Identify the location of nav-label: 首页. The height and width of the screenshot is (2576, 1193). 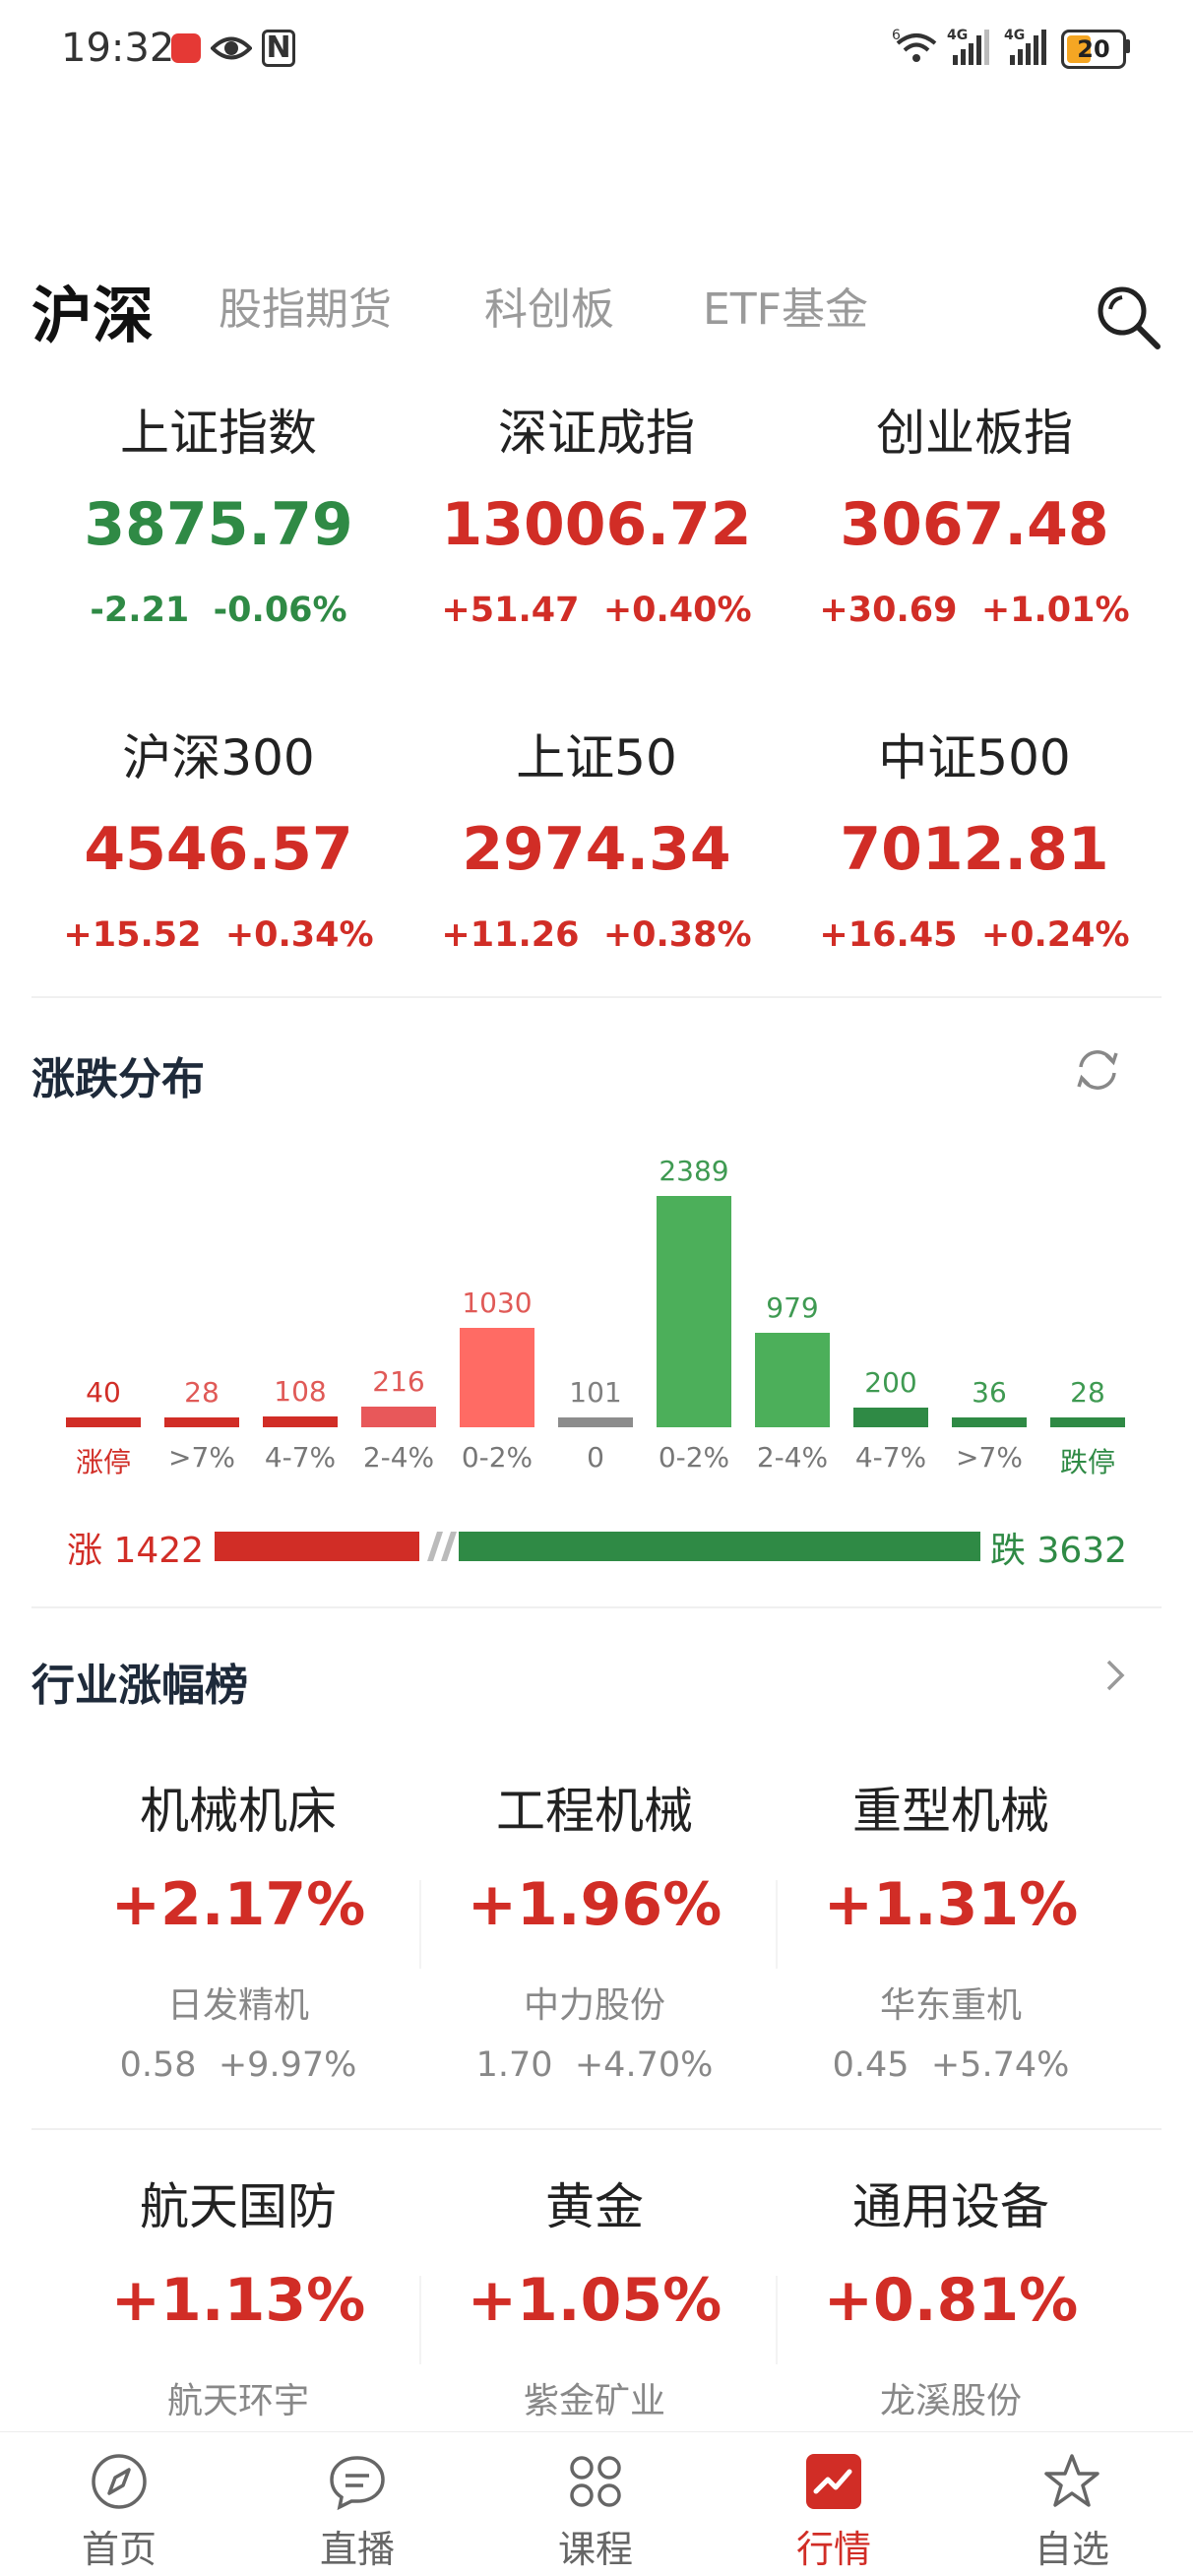
(119, 2549).